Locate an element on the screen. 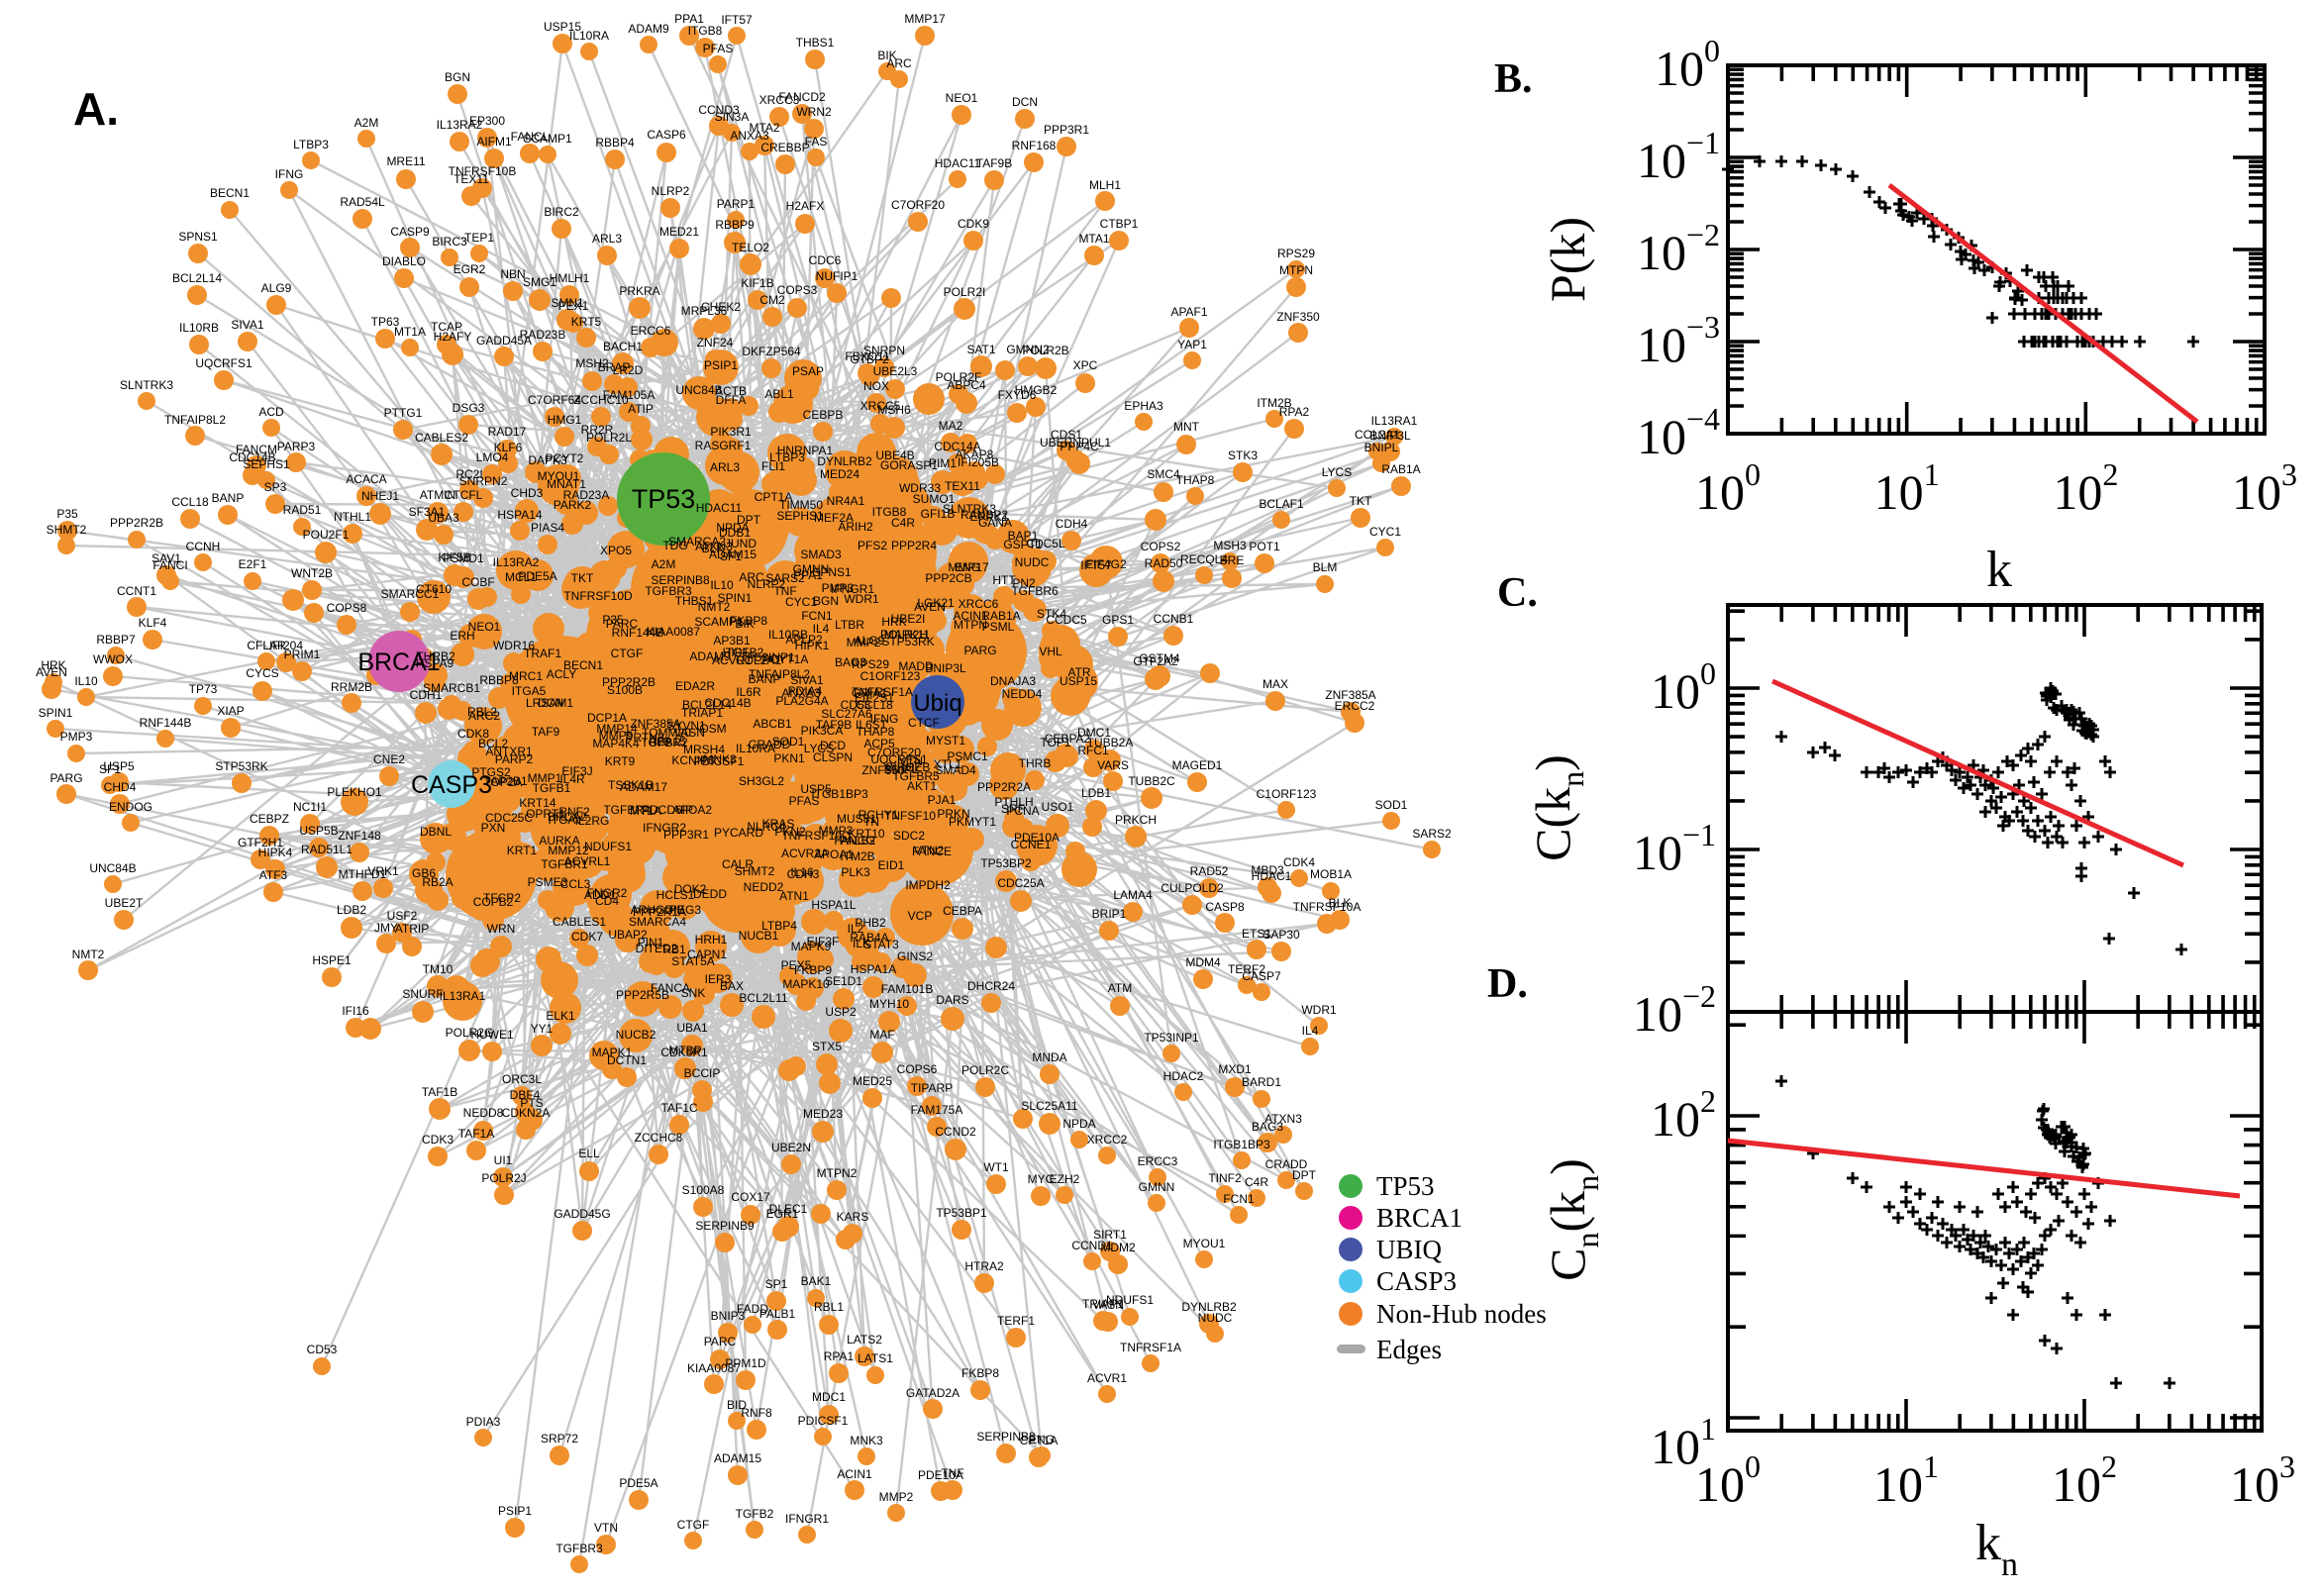  svg-text: BIRC3 is located at coordinates (450, 242).